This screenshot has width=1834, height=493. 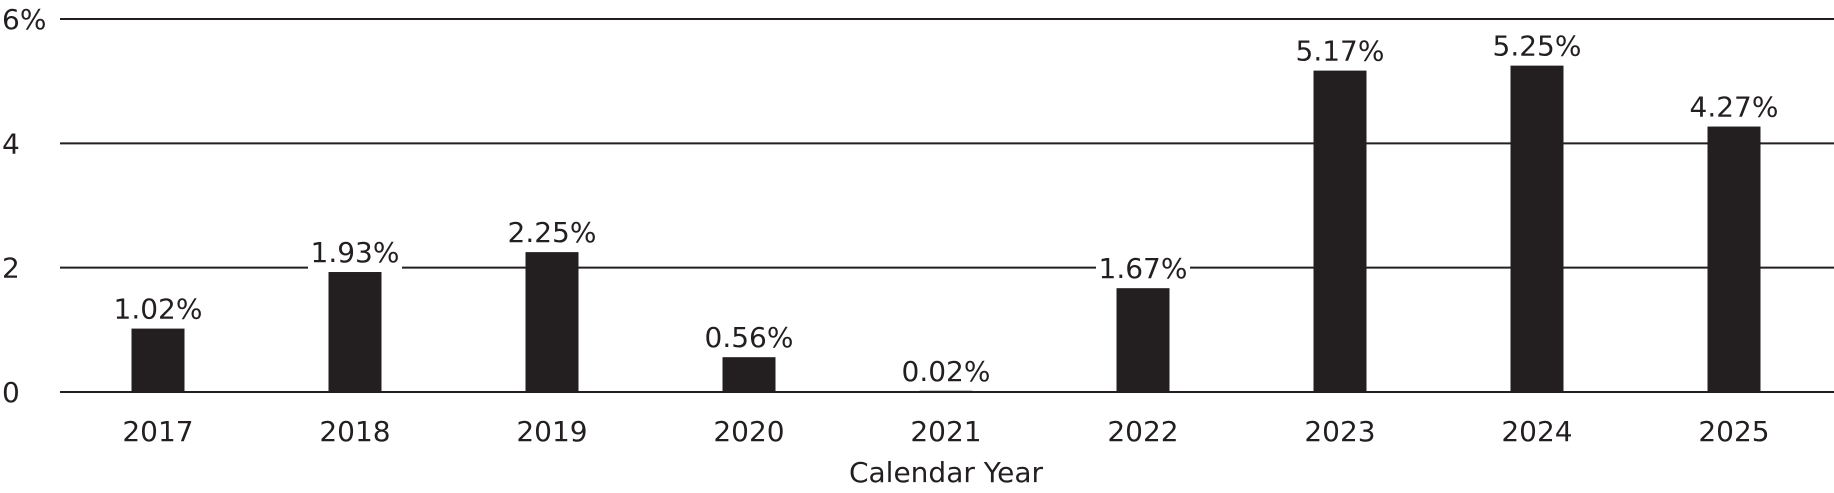 I want to click on data-label-group: 1.67%, so click(x=1143, y=269).